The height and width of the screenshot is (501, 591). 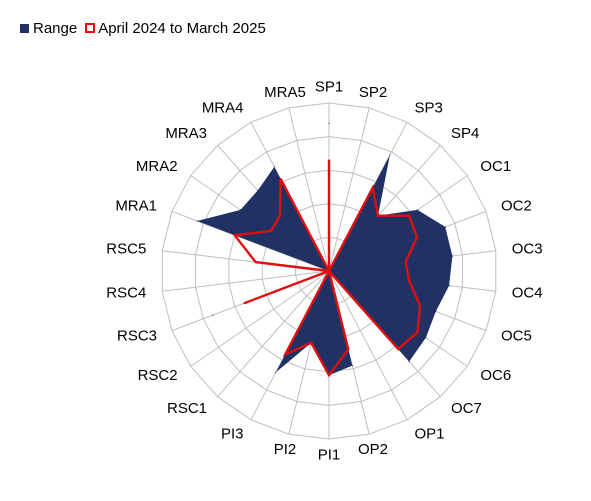 I want to click on legend-item-range: Range, so click(x=48, y=28).